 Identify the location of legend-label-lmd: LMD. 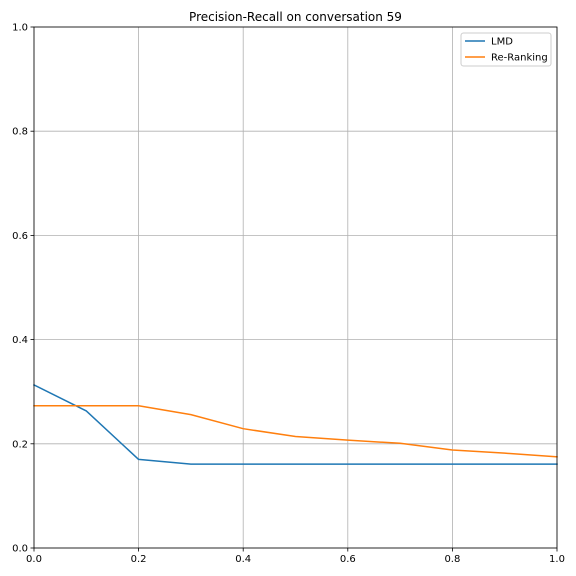
(502, 42).